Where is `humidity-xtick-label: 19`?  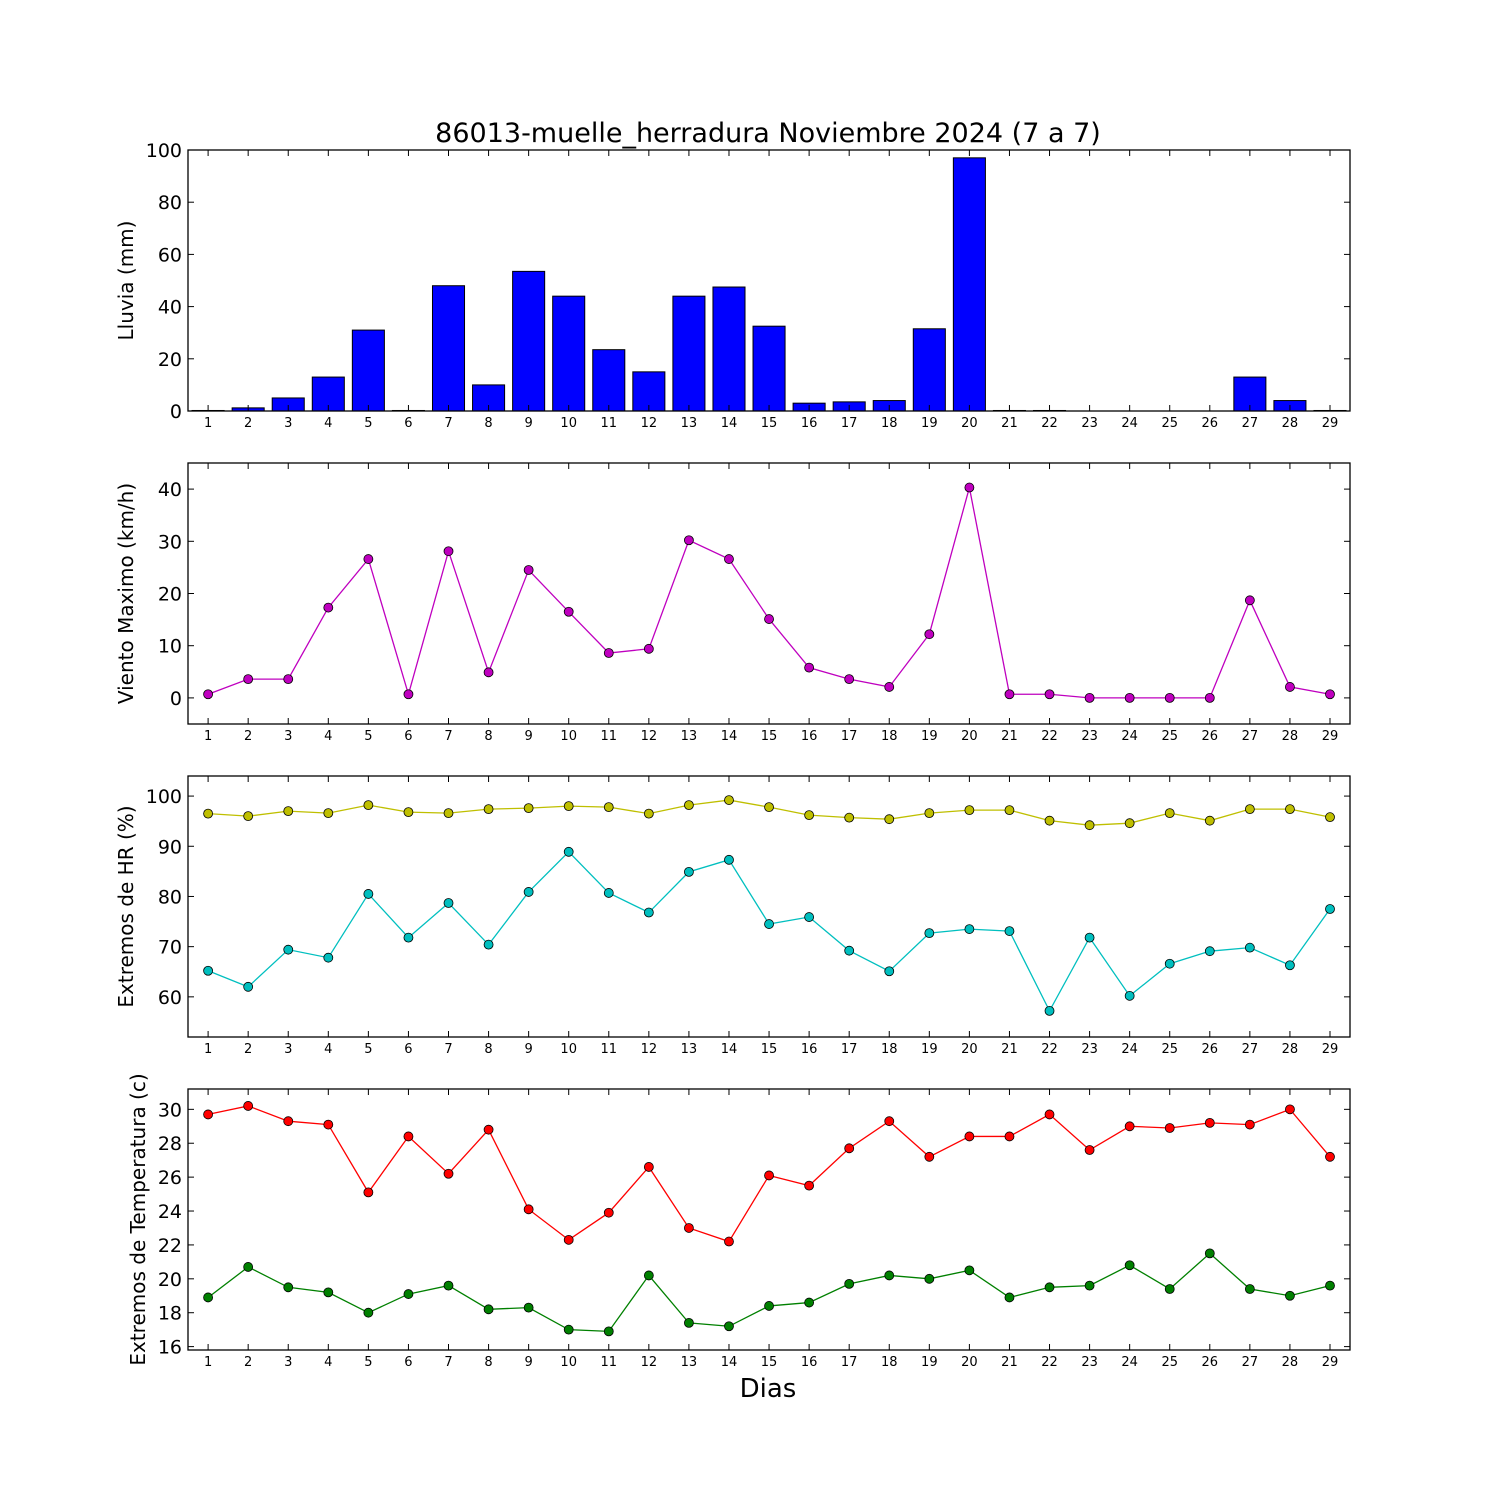 humidity-xtick-label: 19 is located at coordinates (929, 1049).